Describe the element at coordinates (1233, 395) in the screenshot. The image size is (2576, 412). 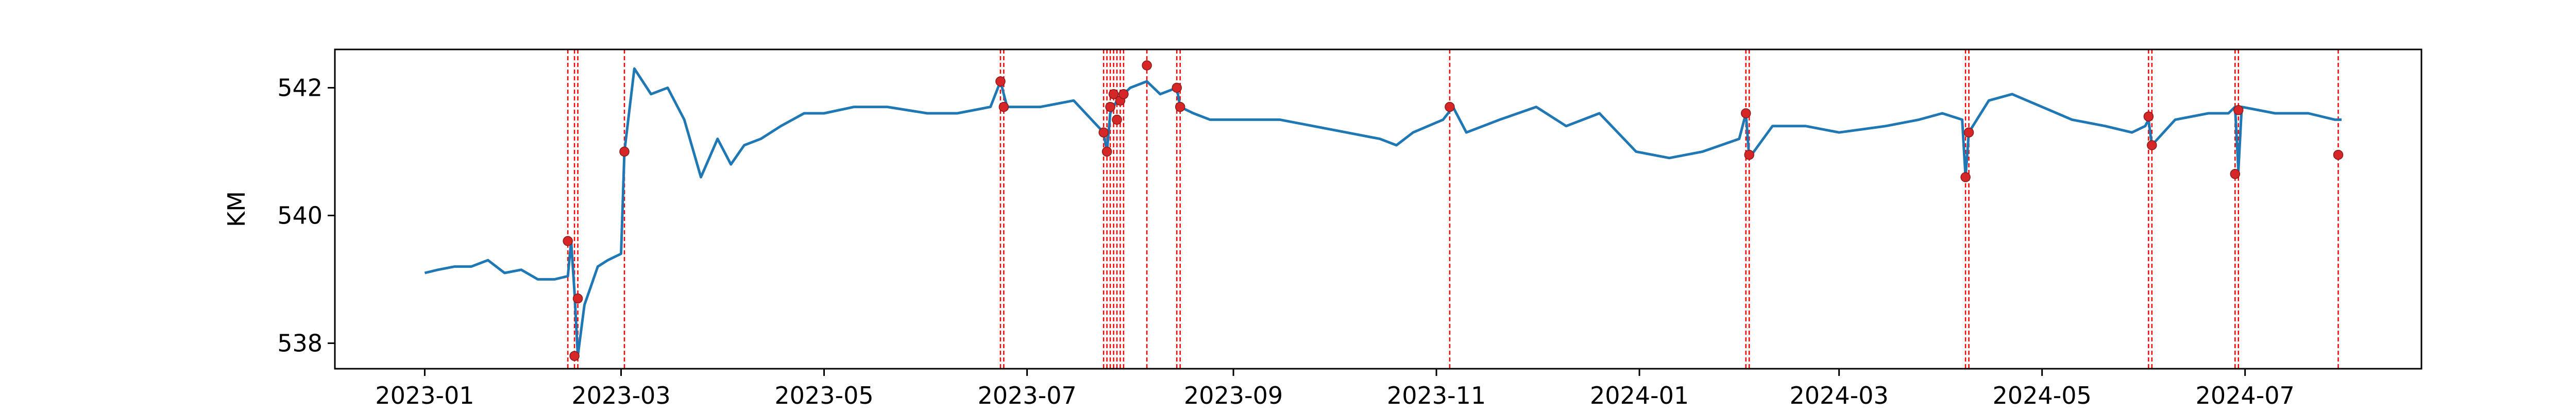
I see `x-tick-label: 2023-09` at that location.